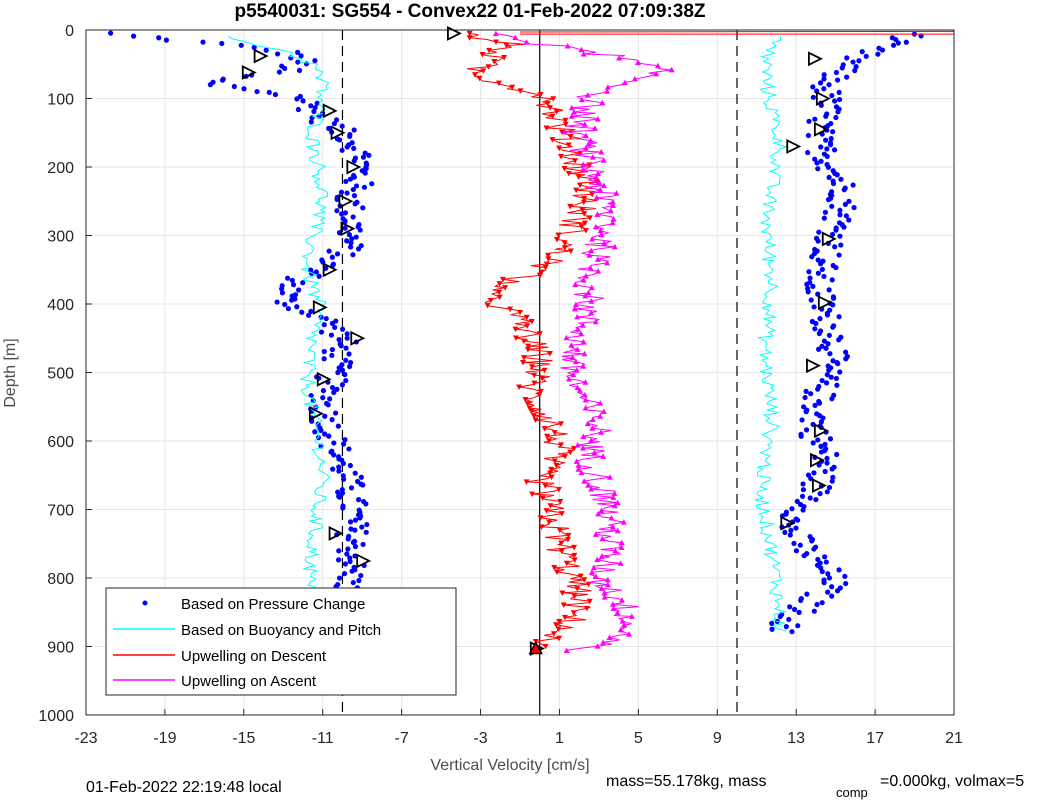  Describe the element at coordinates (717, 738) in the screenshot. I see `x-tick-label: 9` at that location.